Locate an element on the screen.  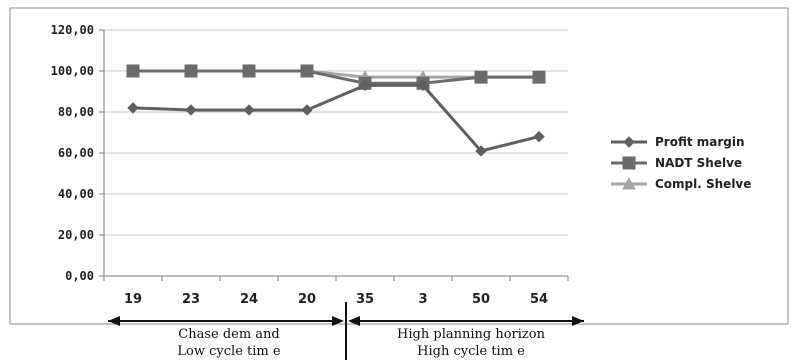
group-label-line1: High planning horizon is located at coordinates (471, 334).